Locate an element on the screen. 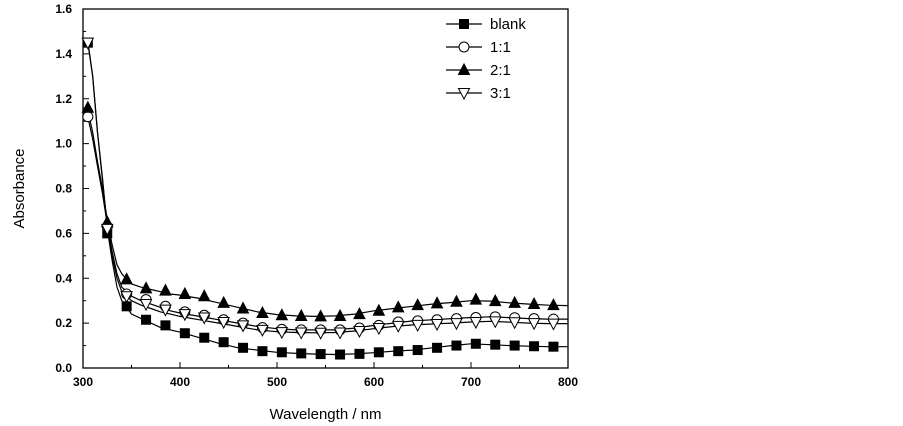  x-tick-label: 400 is located at coordinates (180, 382).